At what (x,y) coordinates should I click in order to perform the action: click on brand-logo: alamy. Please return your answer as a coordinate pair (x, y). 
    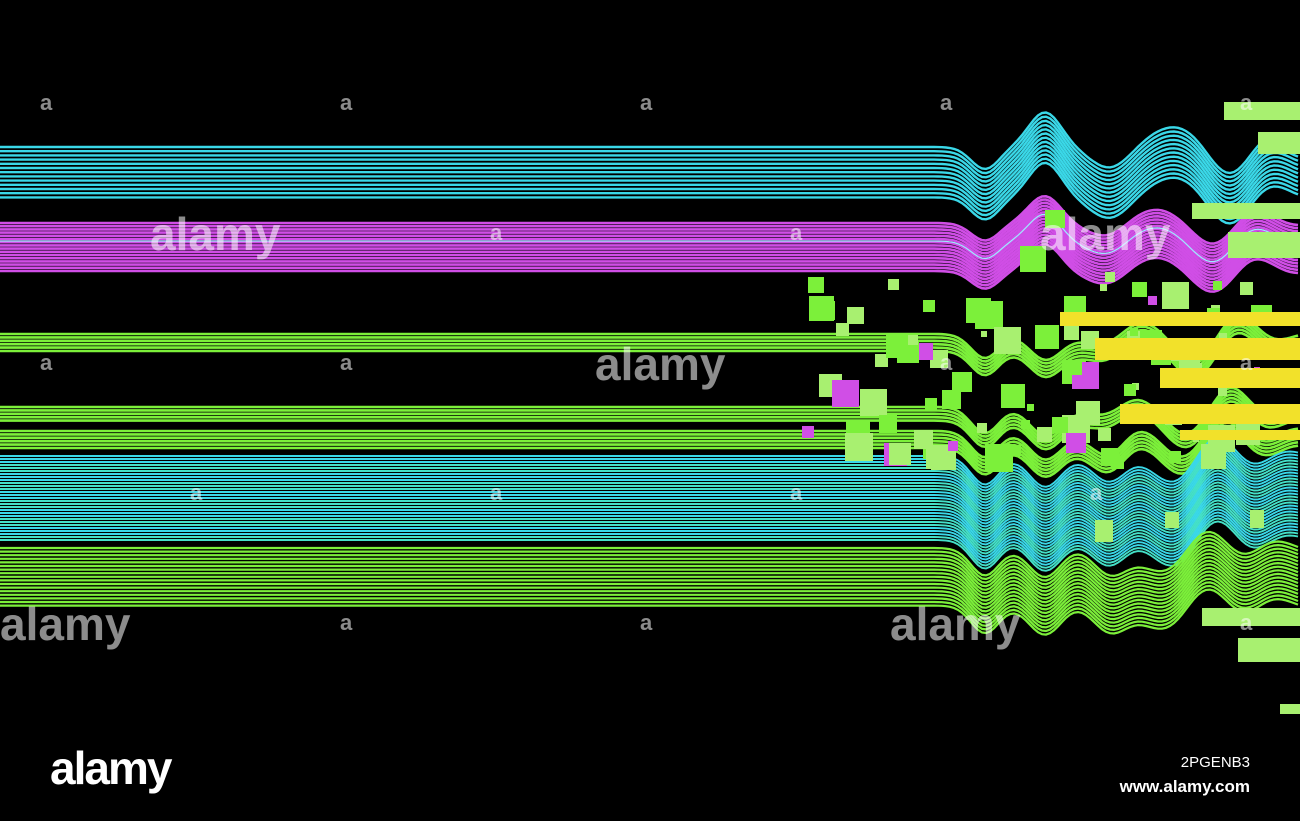
    Looking at the image, I should click on (111, 768).